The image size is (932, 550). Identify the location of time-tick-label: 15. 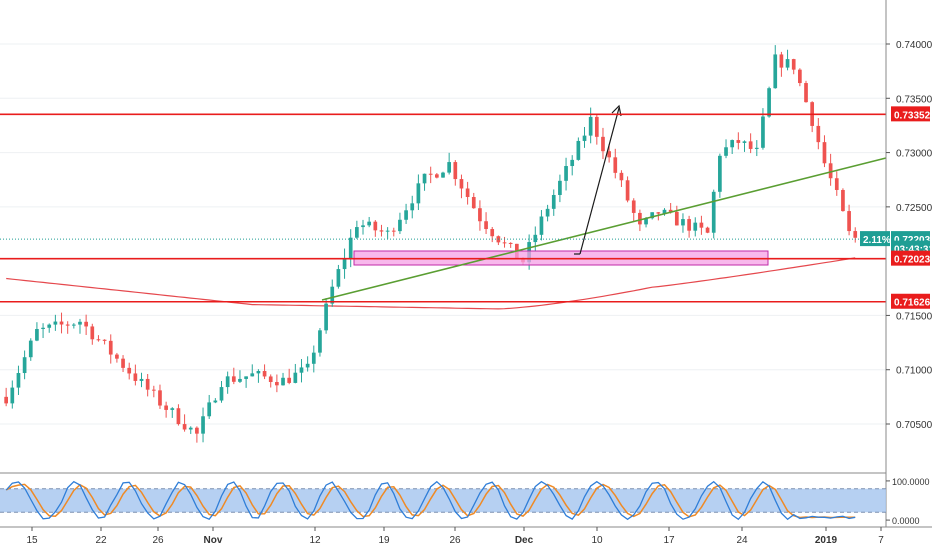
(32, 540).